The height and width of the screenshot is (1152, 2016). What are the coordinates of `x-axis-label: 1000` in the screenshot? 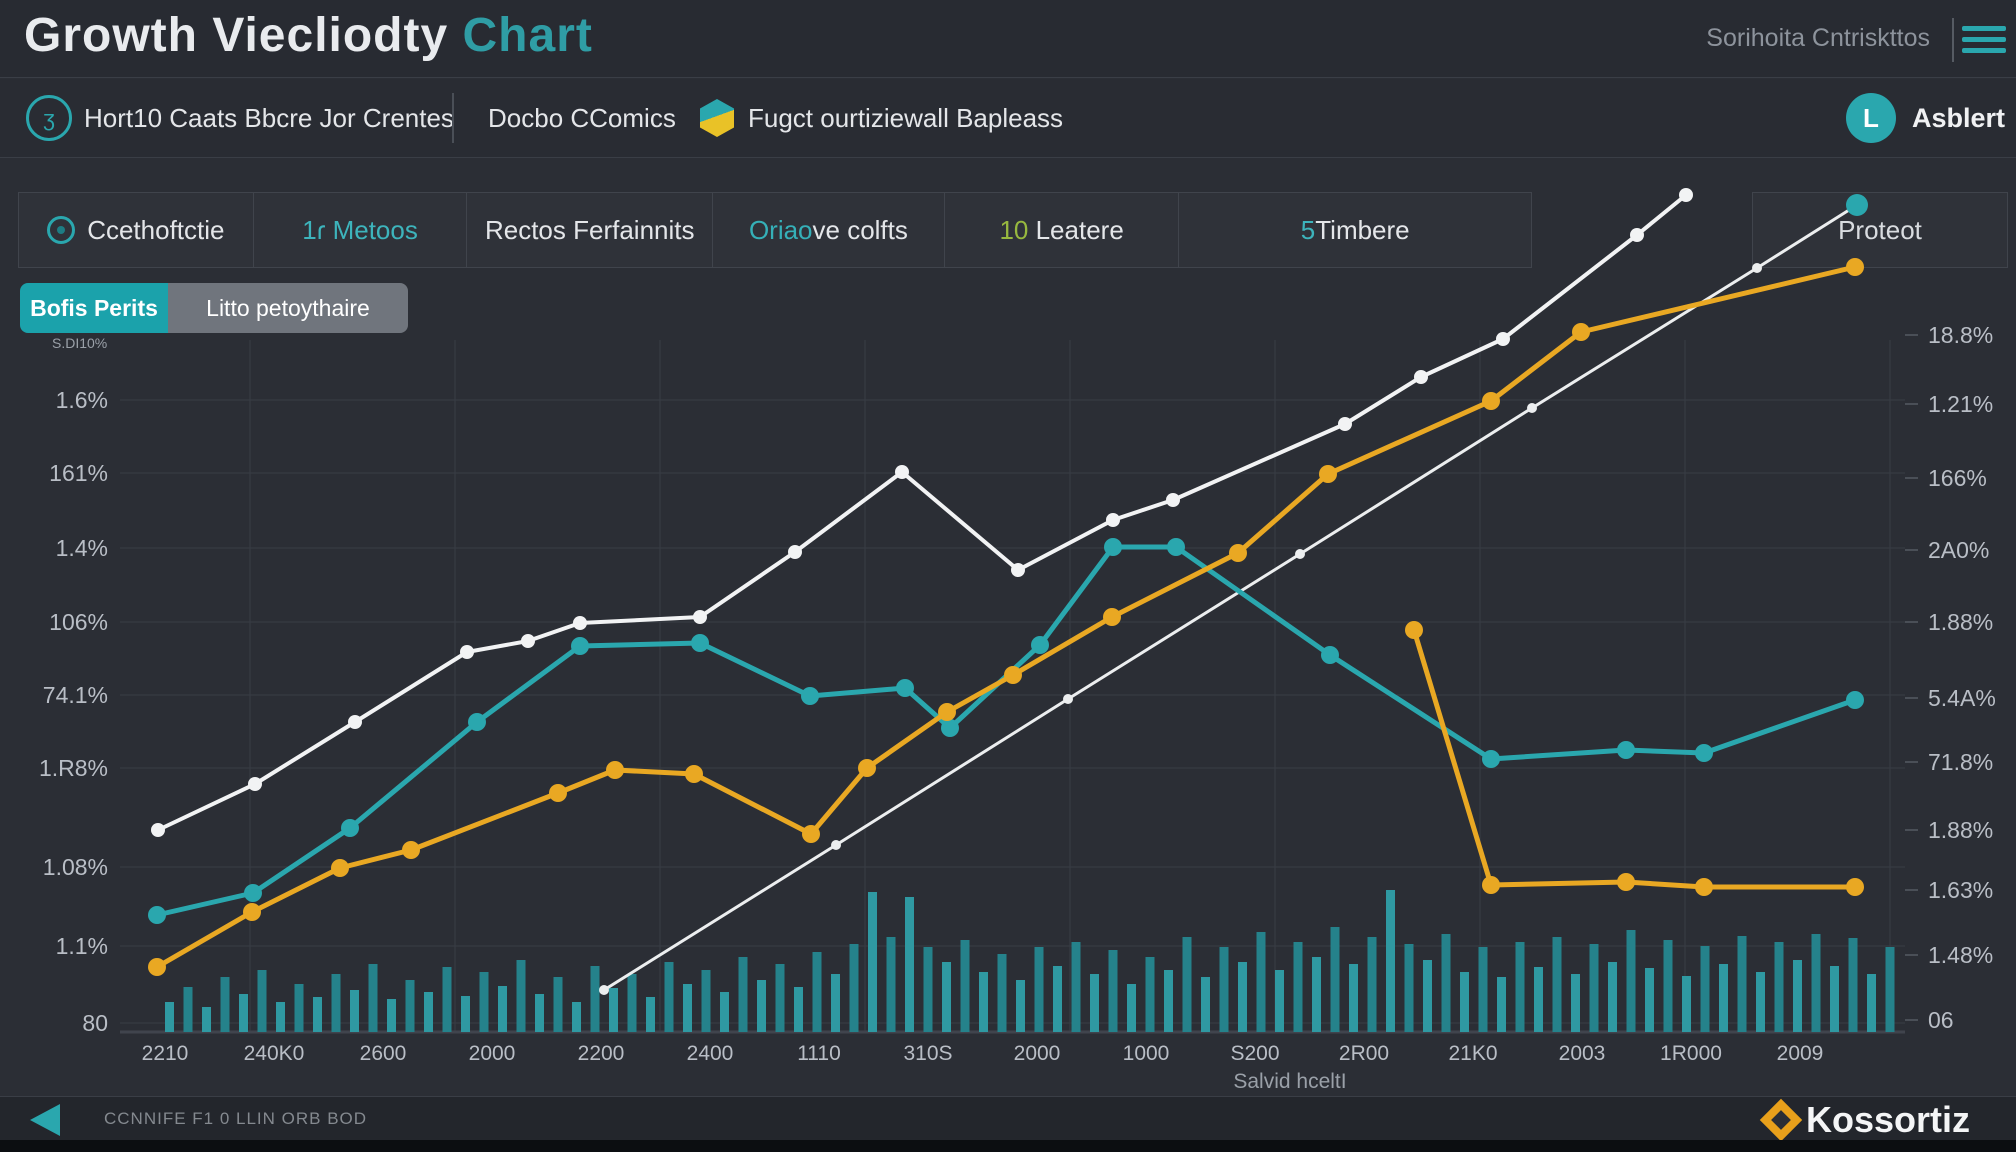 It's located at (1146, 1053).